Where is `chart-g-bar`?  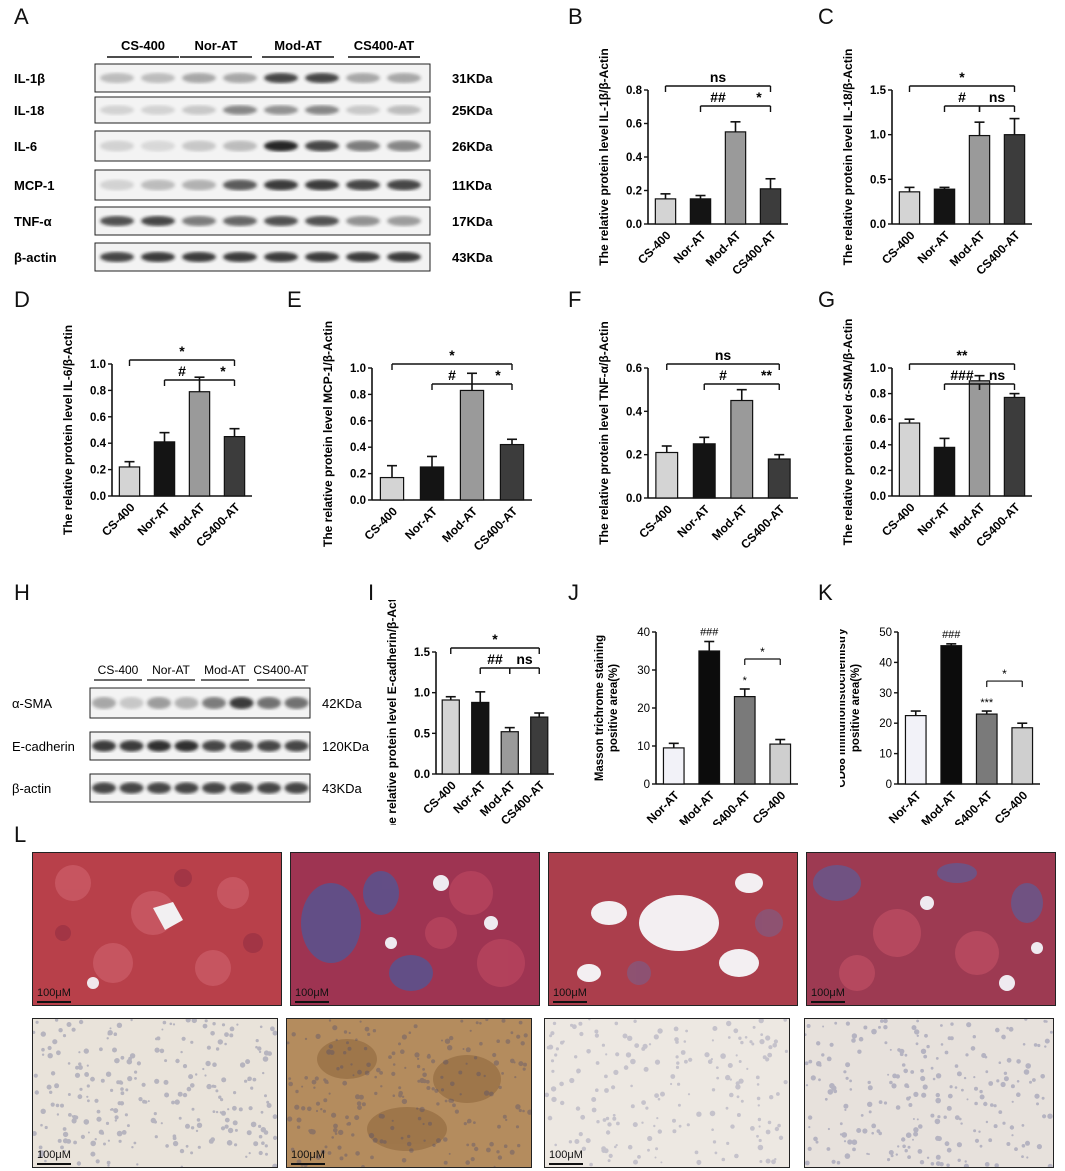
chart-g-bar is located at coordinates (944, 471).